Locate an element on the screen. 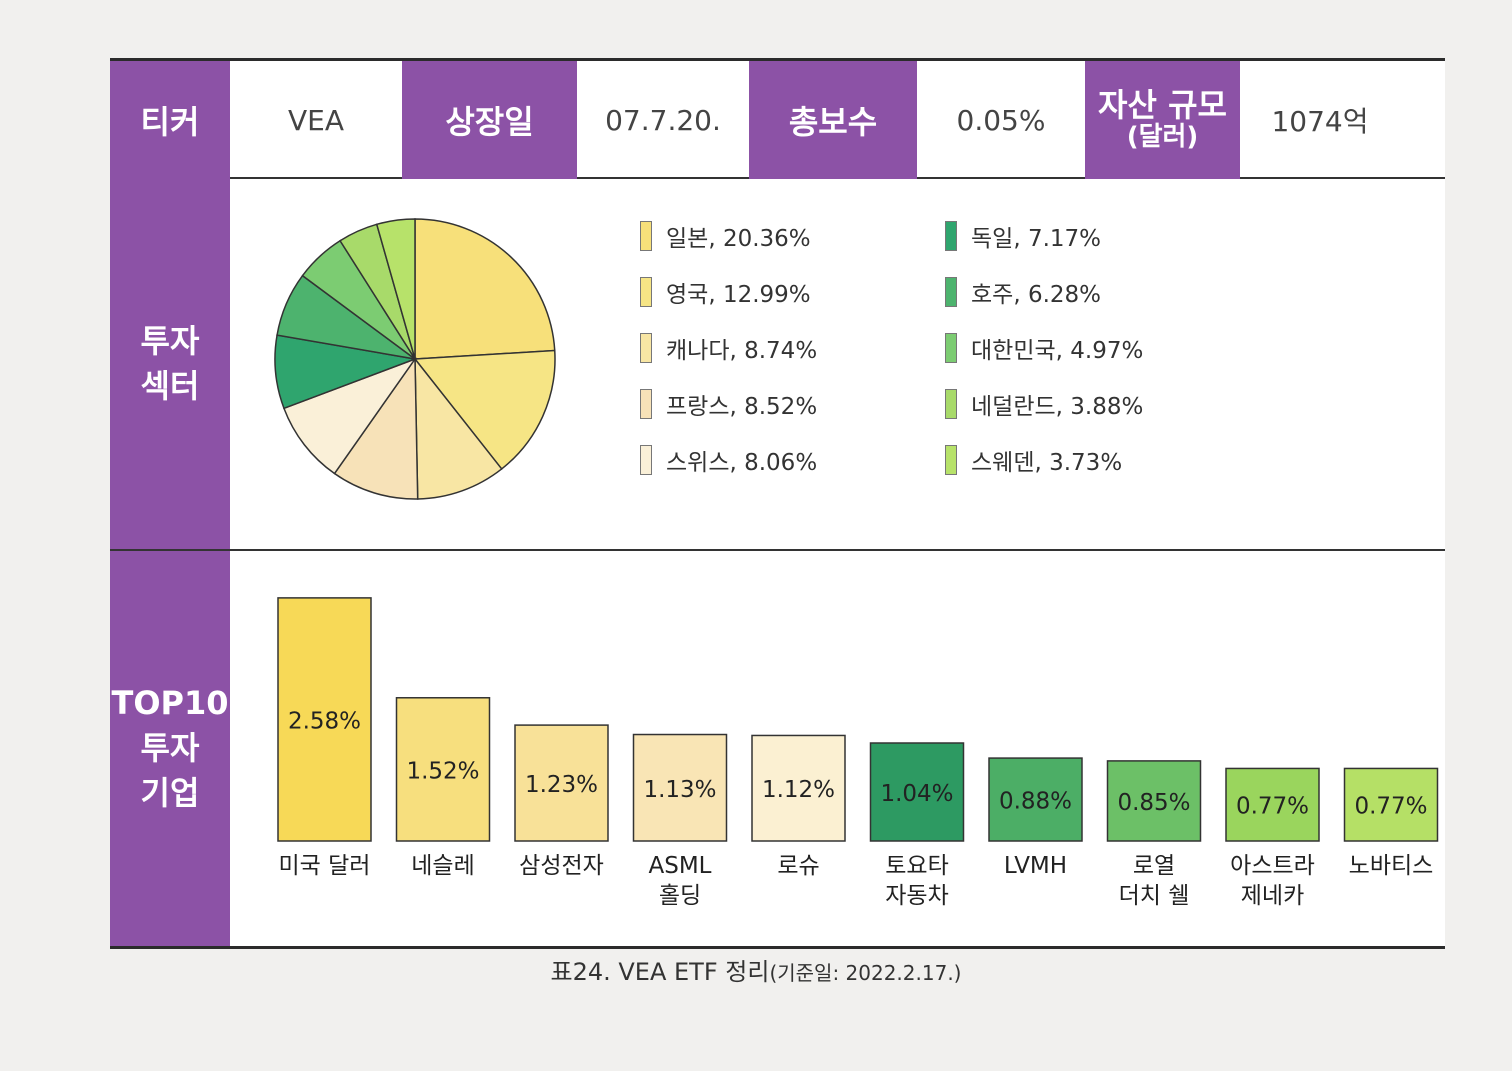  bar-value-label: 1.52% is located at coordinates (442, 771).